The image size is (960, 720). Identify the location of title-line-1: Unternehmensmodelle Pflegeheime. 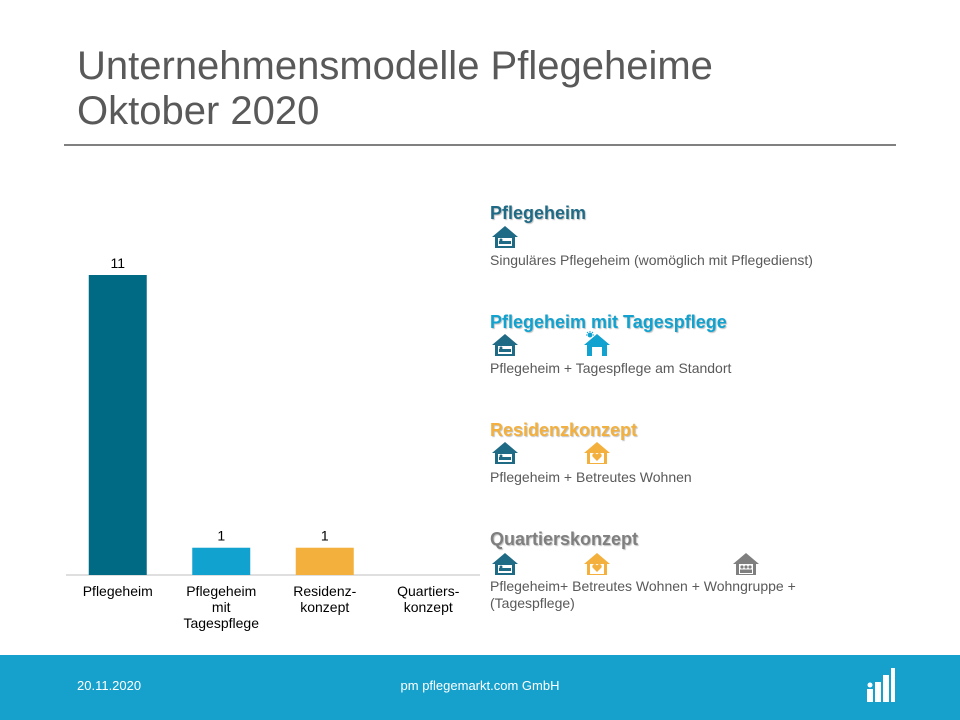
(395, 66).